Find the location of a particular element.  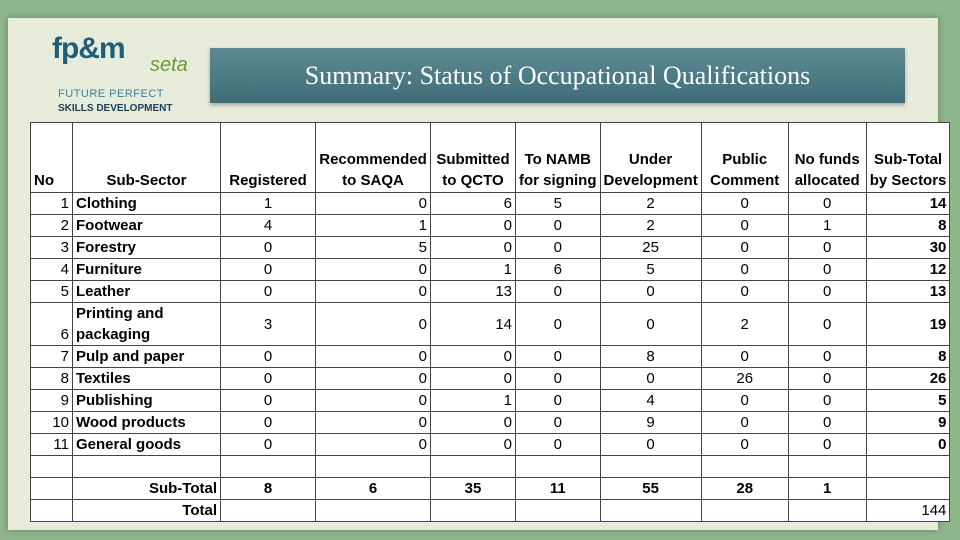

logo-sub: seta is located at coordinates (169, 65).